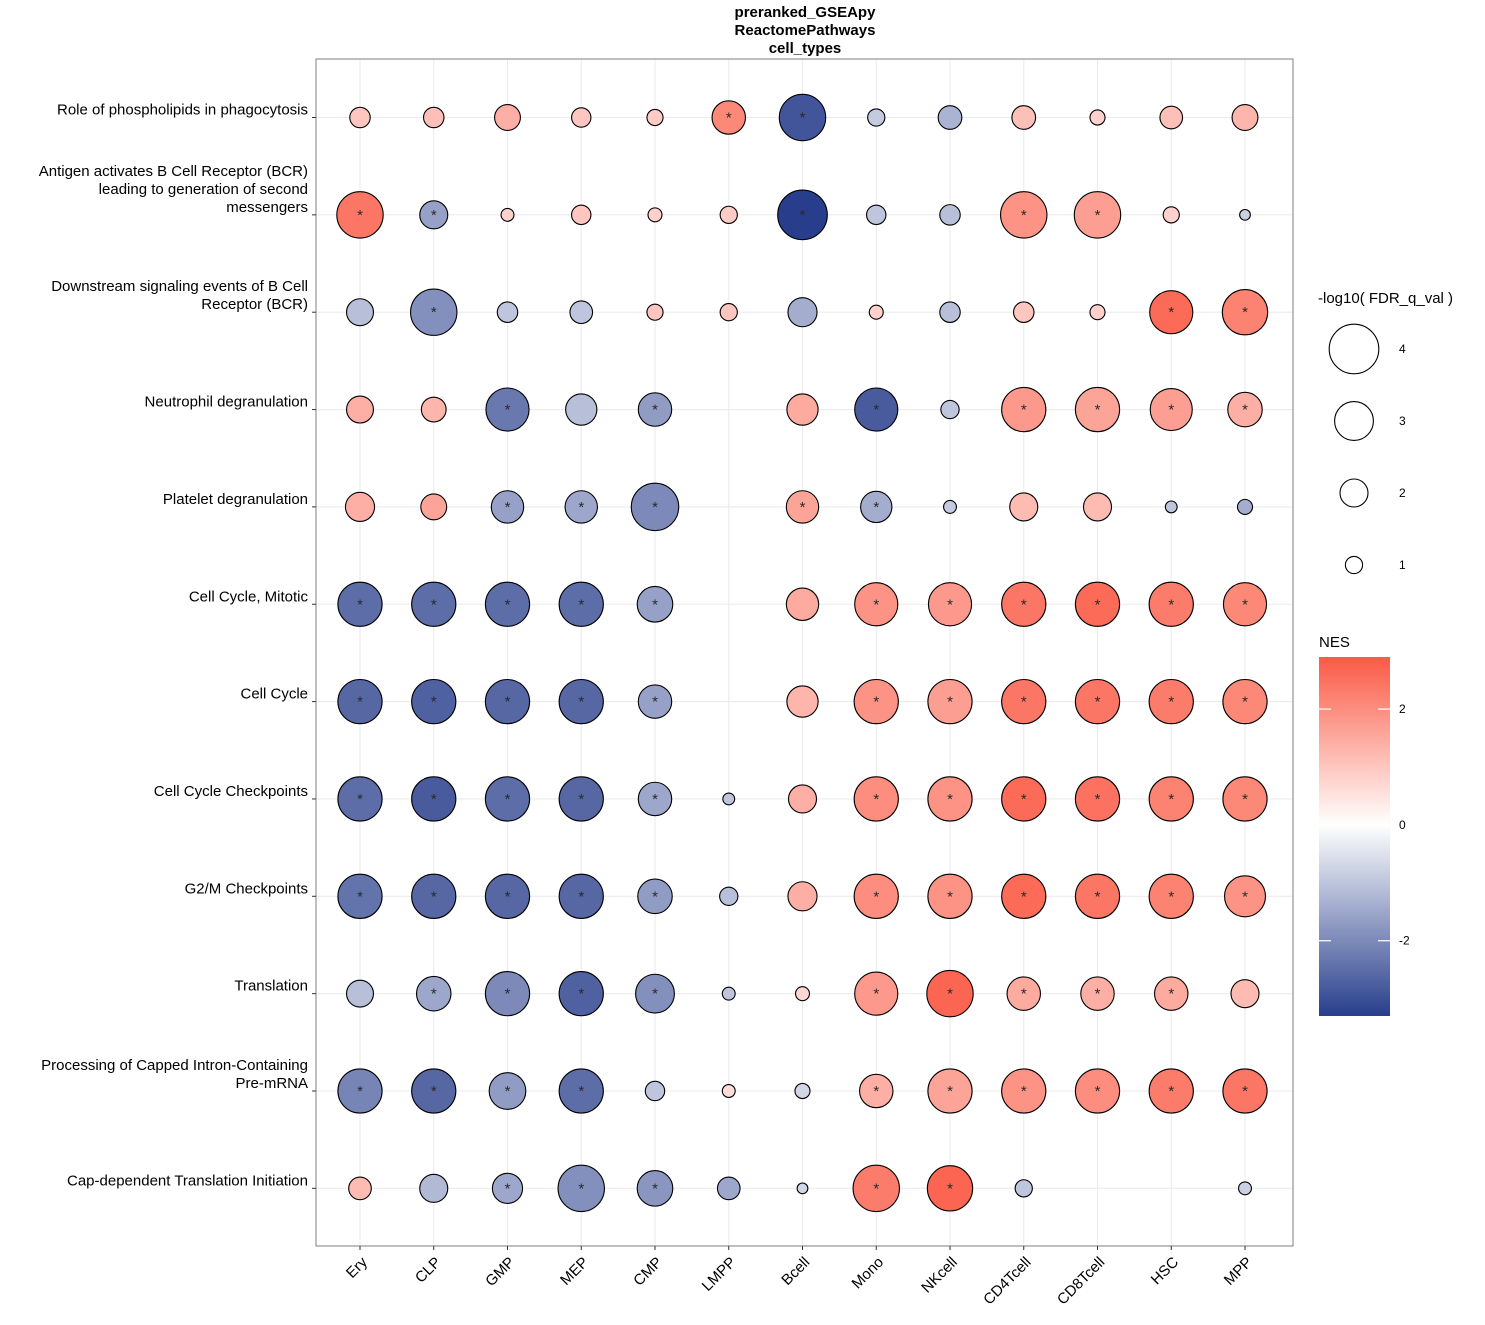 This screenshot has height=1325, width=1485. I want to click on y-tick-label: Cell Cycle, so click(274, 694).